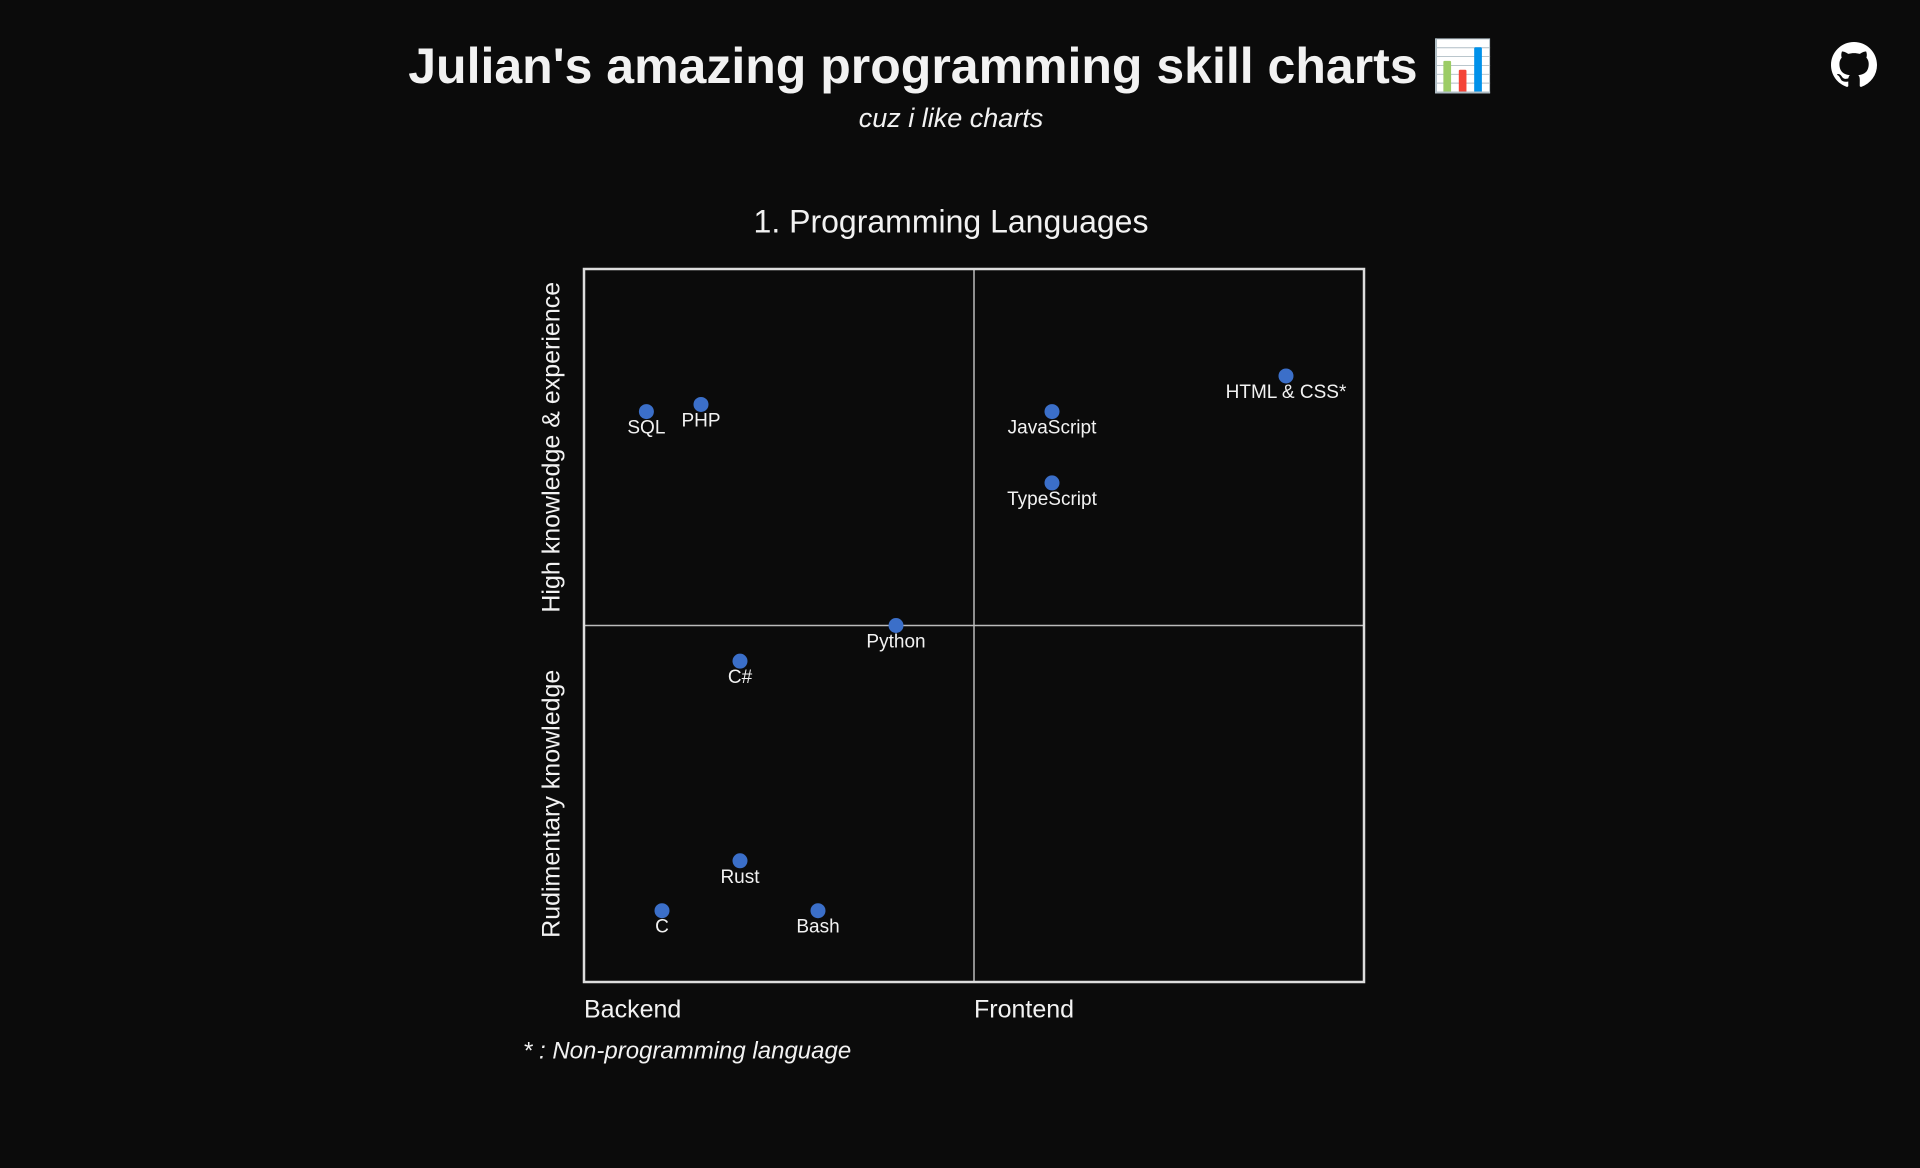 The width and height of the screenshot is (1920, 1168). I want to click on point-label: TypeScript, so click(1052, 499).